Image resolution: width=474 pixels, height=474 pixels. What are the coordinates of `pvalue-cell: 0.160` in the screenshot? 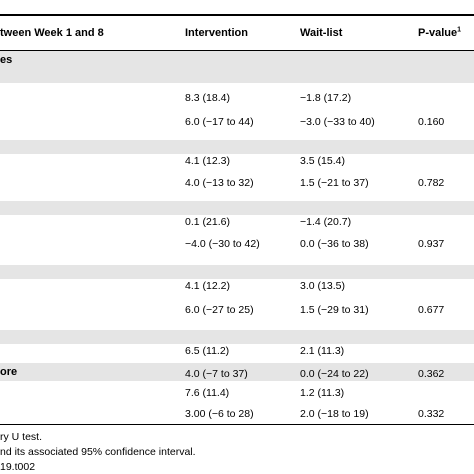 It's located at (431, 122).